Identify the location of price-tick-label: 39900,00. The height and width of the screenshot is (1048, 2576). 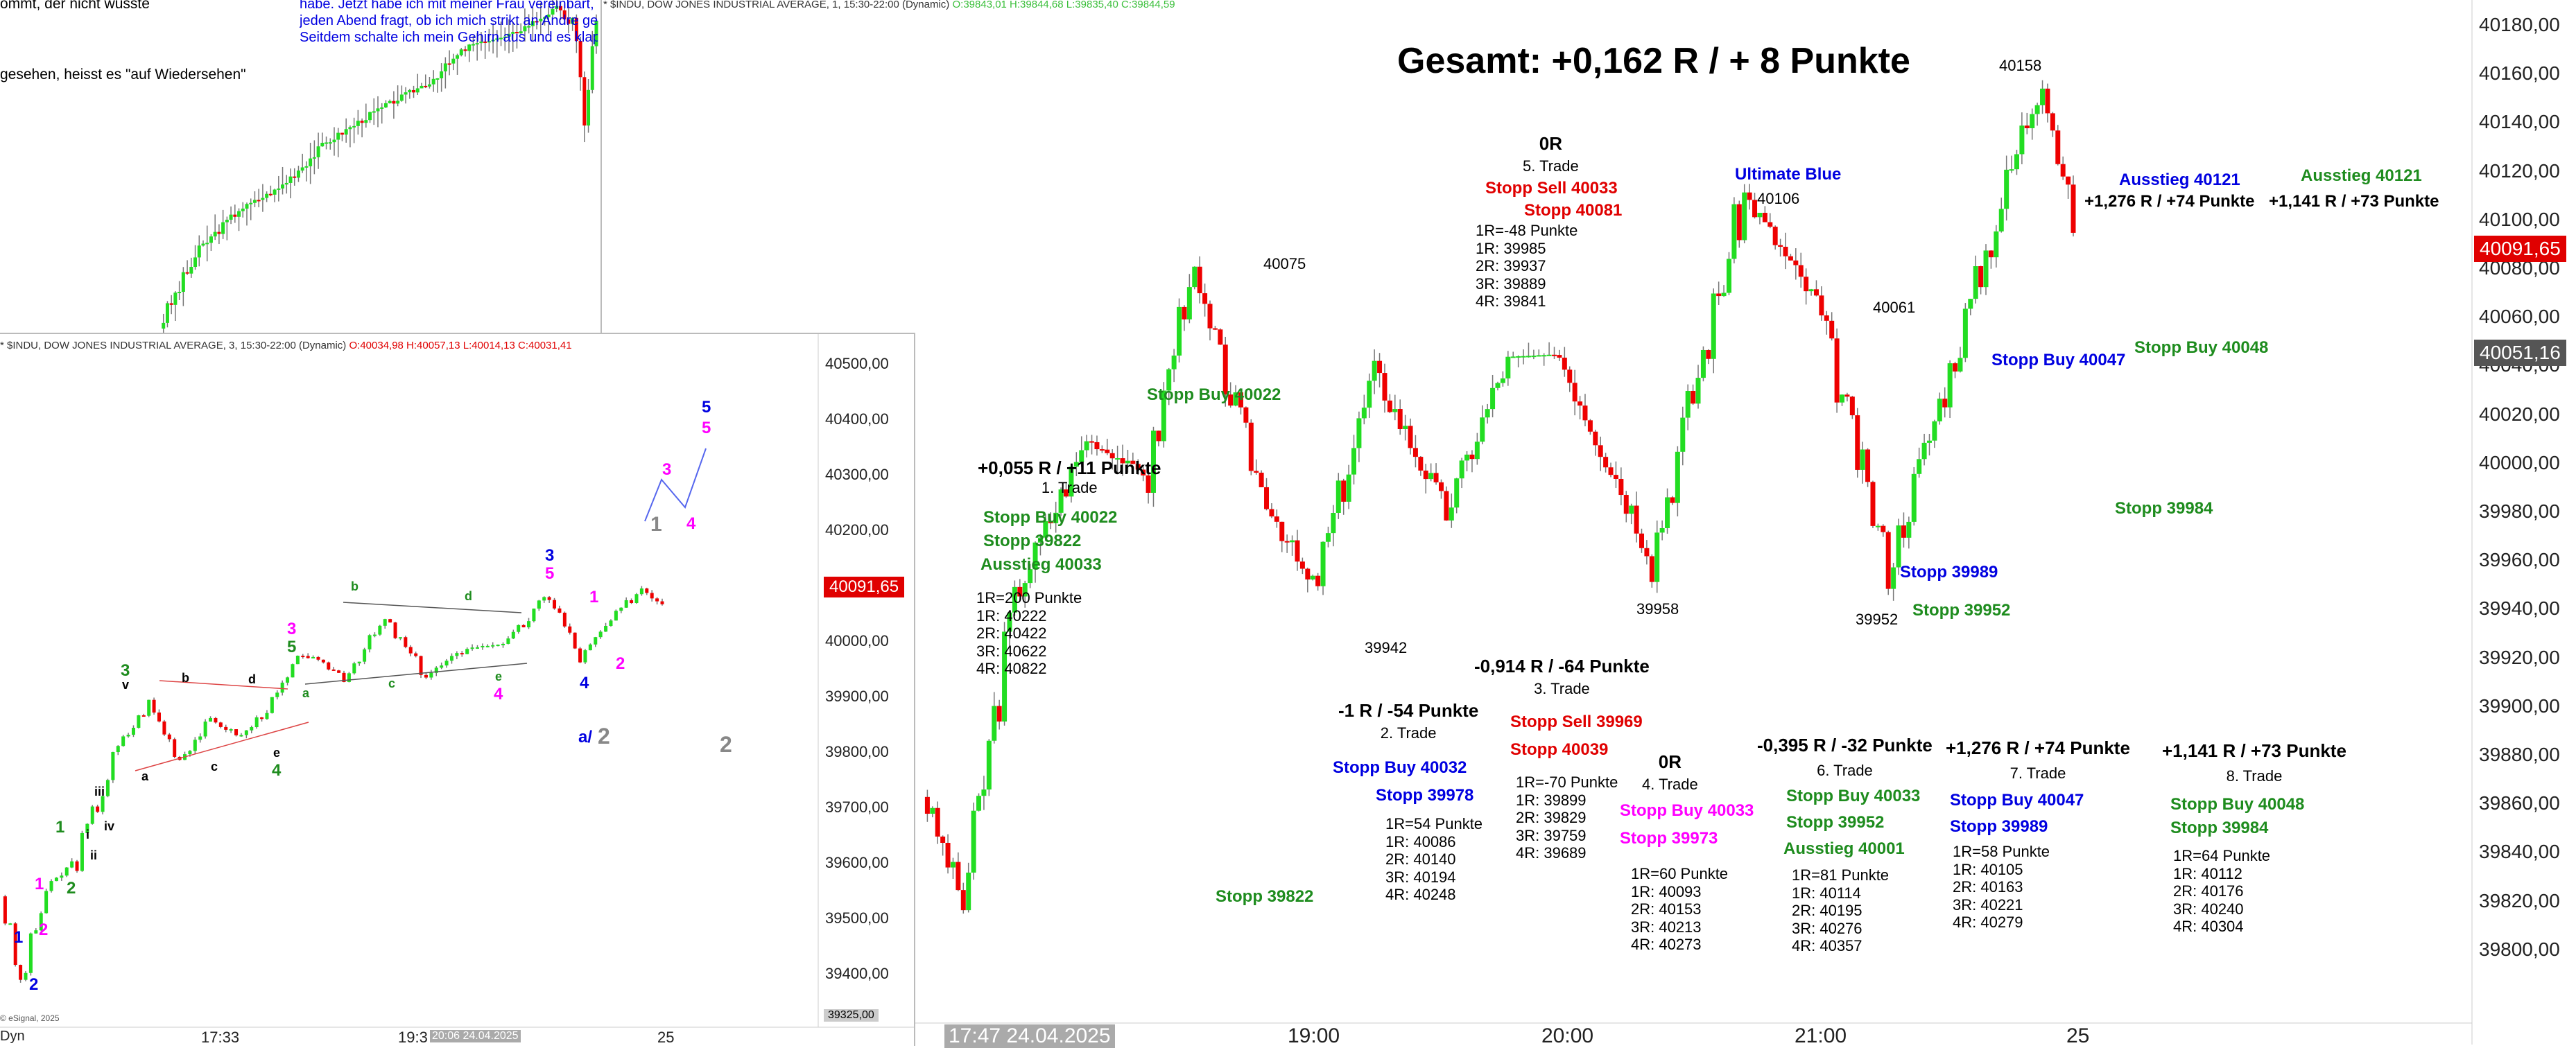
(2519, 706).